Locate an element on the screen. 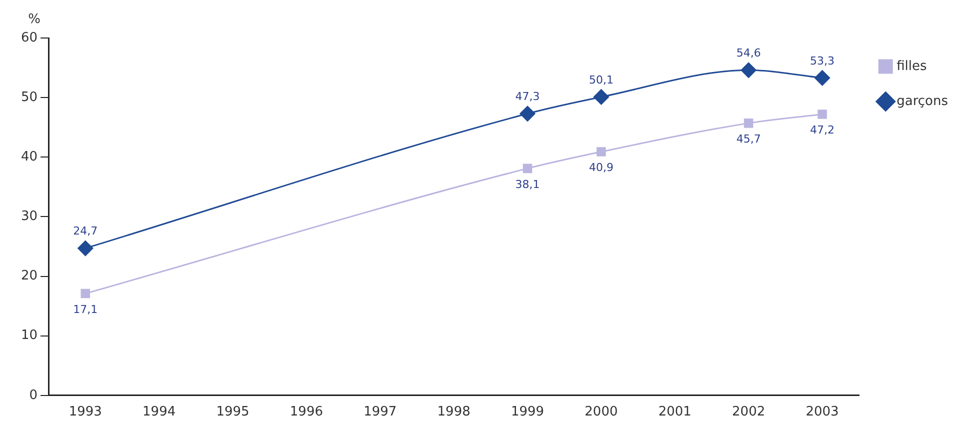 This screenshot has width=978, height=435. data-label: 47,3 is located at coordinates (527, 97).